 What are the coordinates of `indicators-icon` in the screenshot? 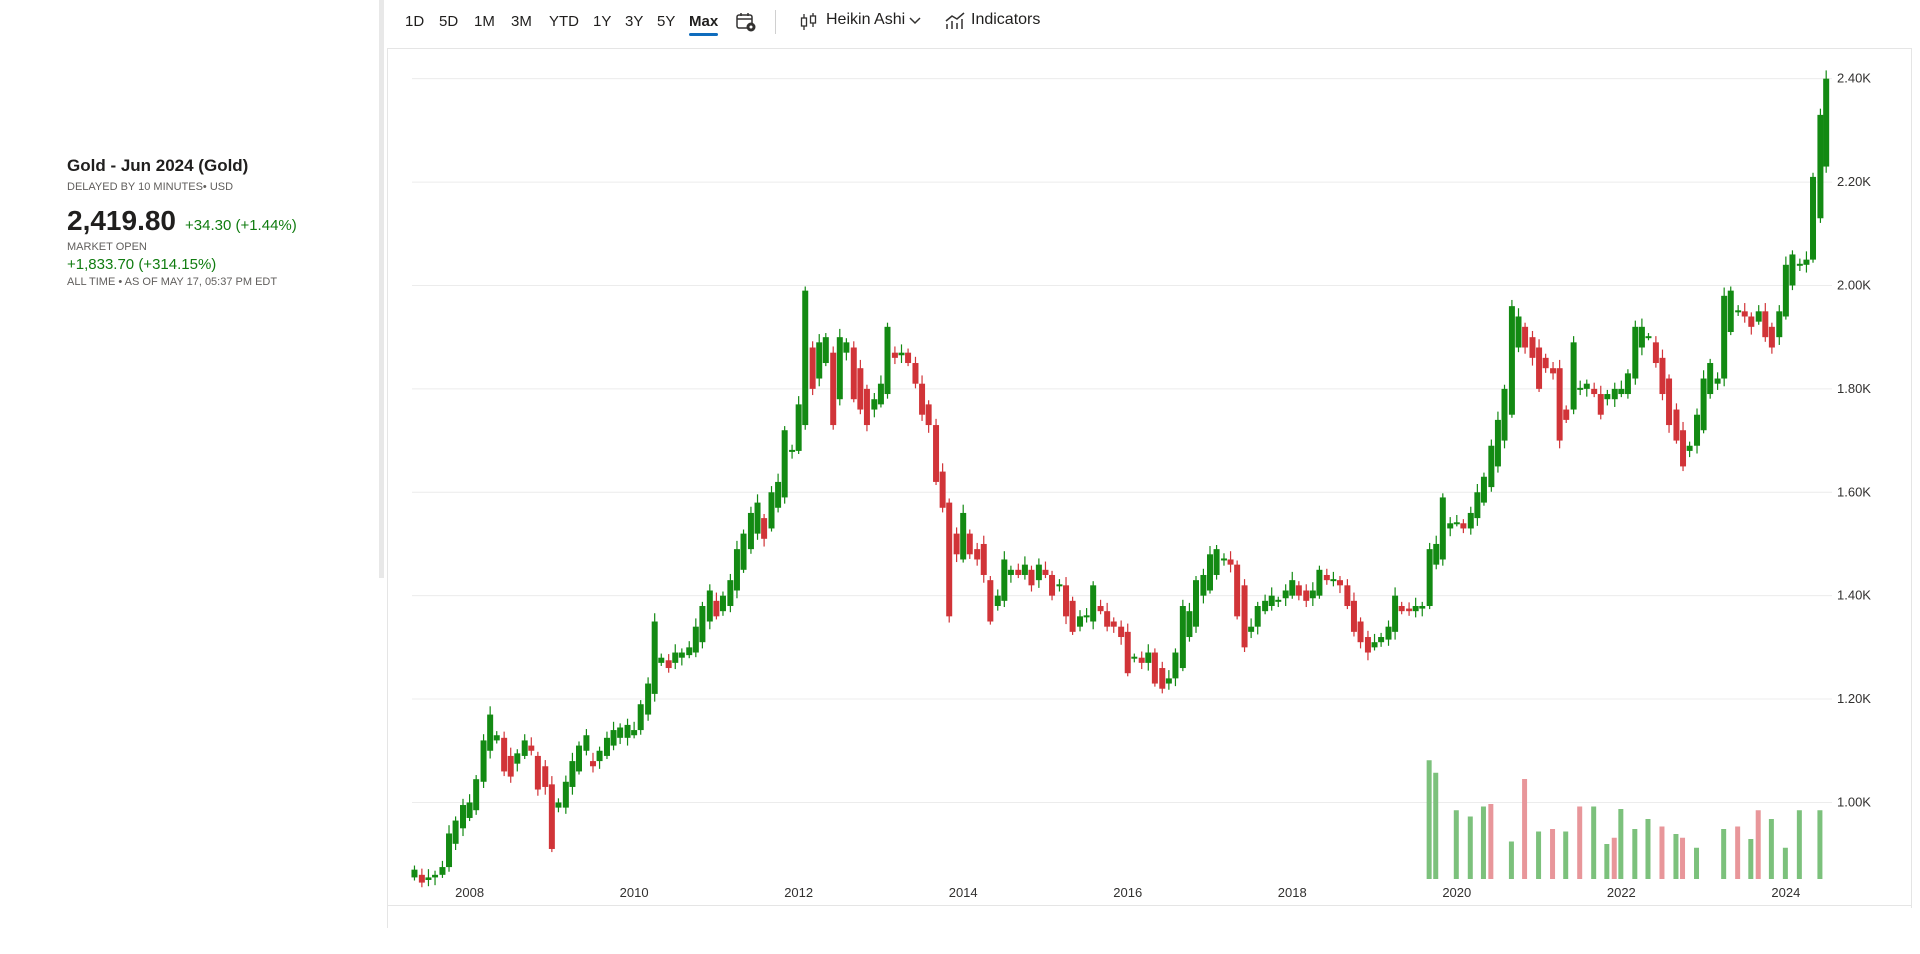 It's located at (955, 22).